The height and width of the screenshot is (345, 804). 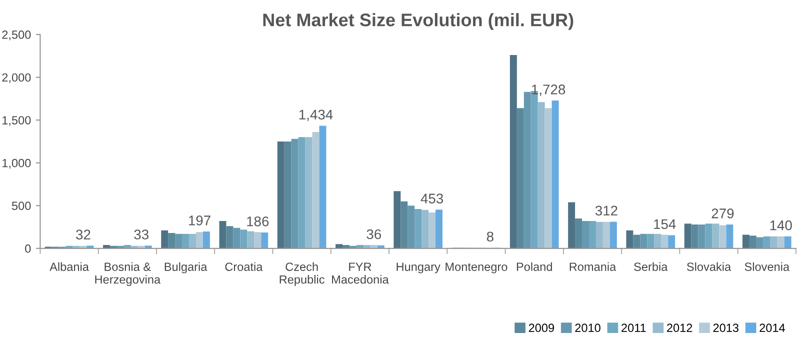 I want to click on data-label: 33, so click(x=141, y=235).